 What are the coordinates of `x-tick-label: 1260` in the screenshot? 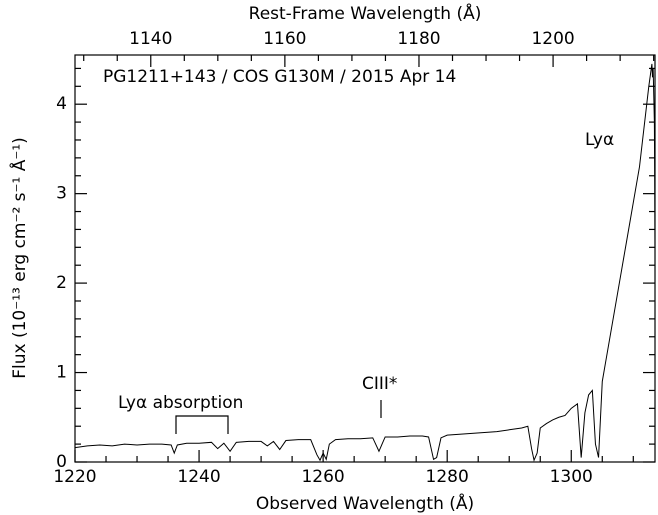 It's located at (322, 477).